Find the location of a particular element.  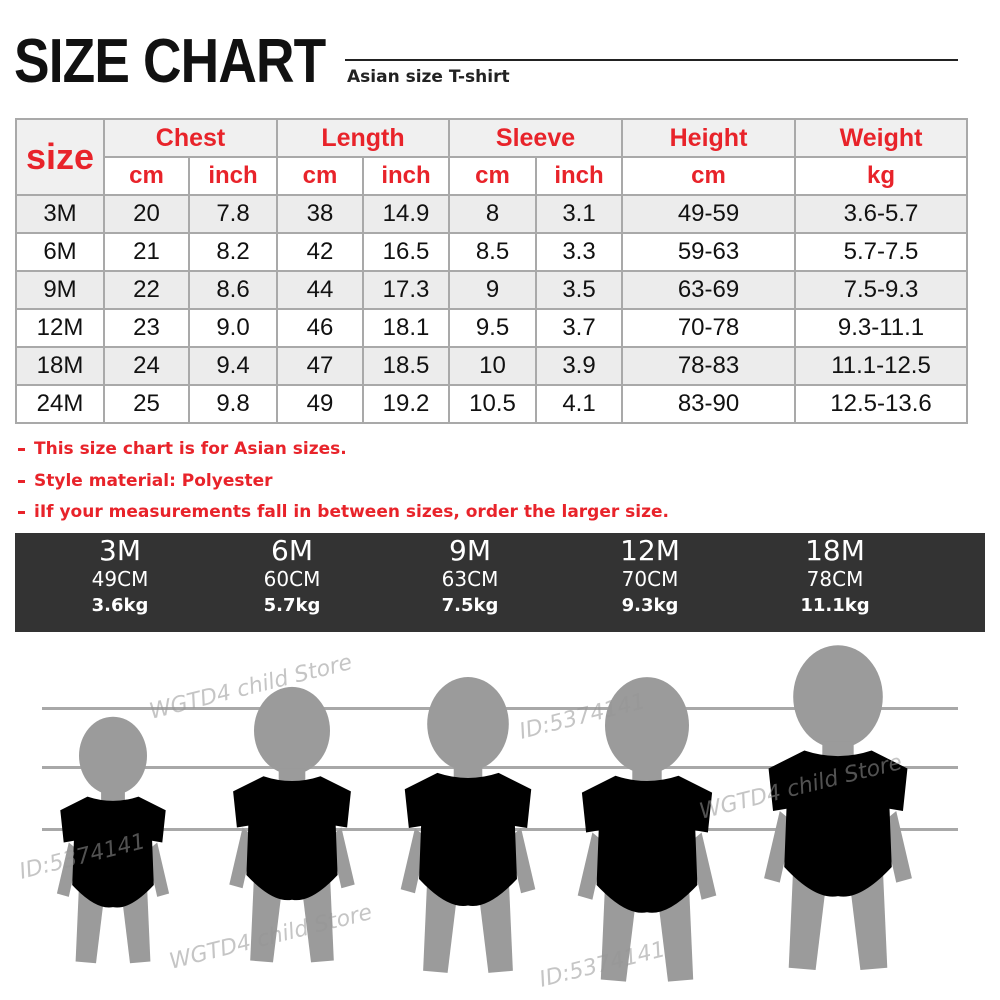

value-cell: 9.4 is located at coordinates (233, 366).